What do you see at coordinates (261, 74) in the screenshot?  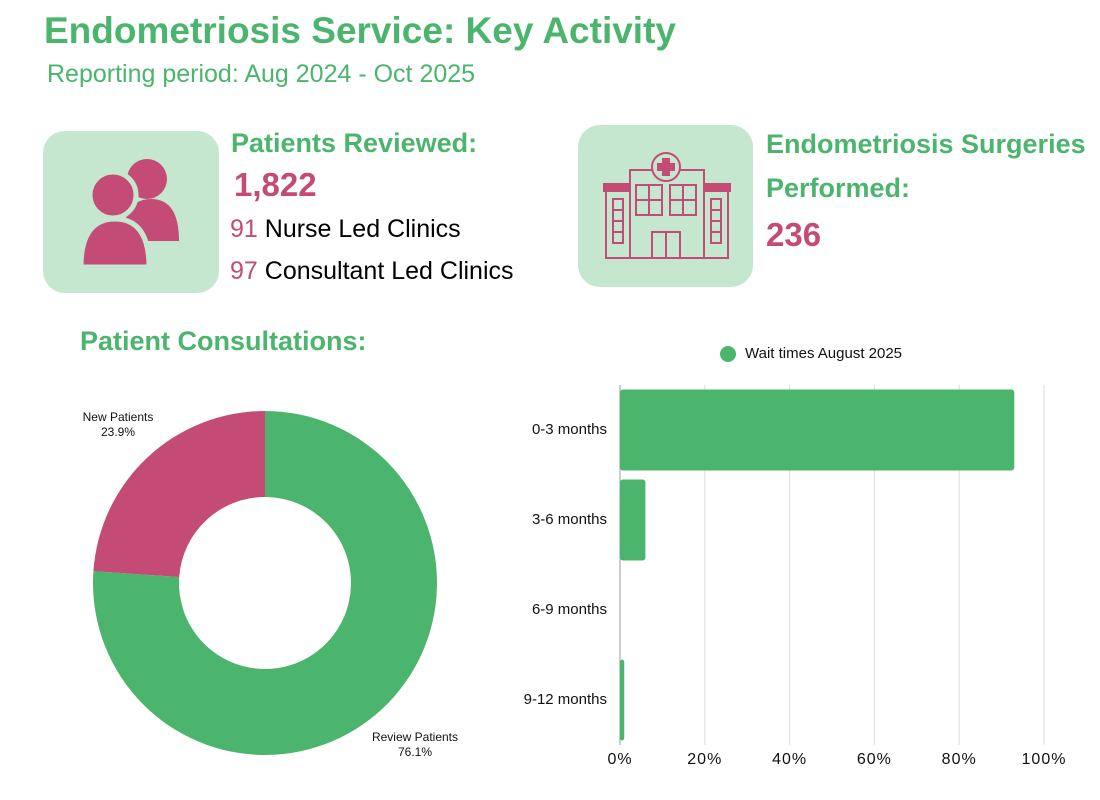 I see `page-subtitle: Reporting period: Aug 2024 - Oct 2025` at bounding box center [261, 74].